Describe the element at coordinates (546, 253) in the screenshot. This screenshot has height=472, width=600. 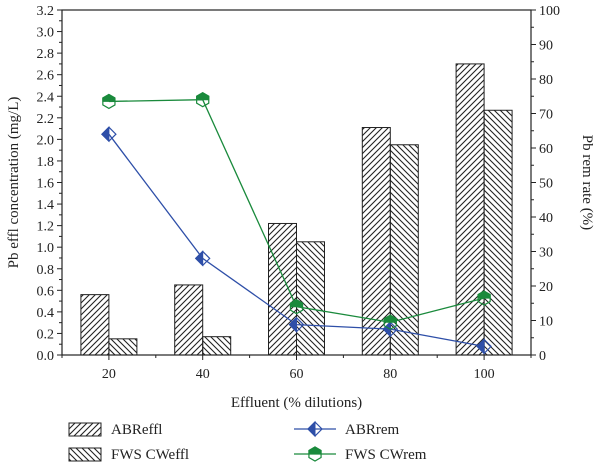
I see `y-right-tick-label: 30` at that location.